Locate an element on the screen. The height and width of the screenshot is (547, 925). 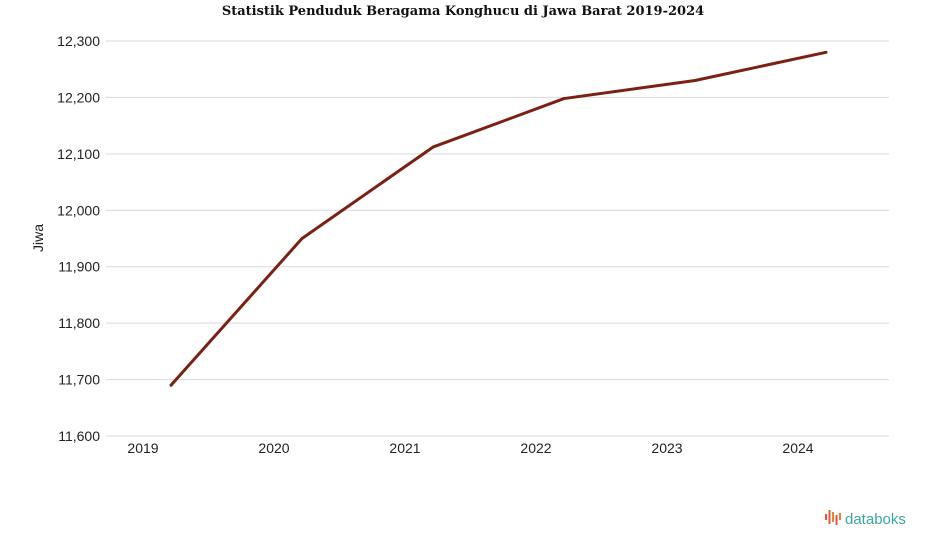
databoks-wordmark: databoks is located at coordinates (875, 519).